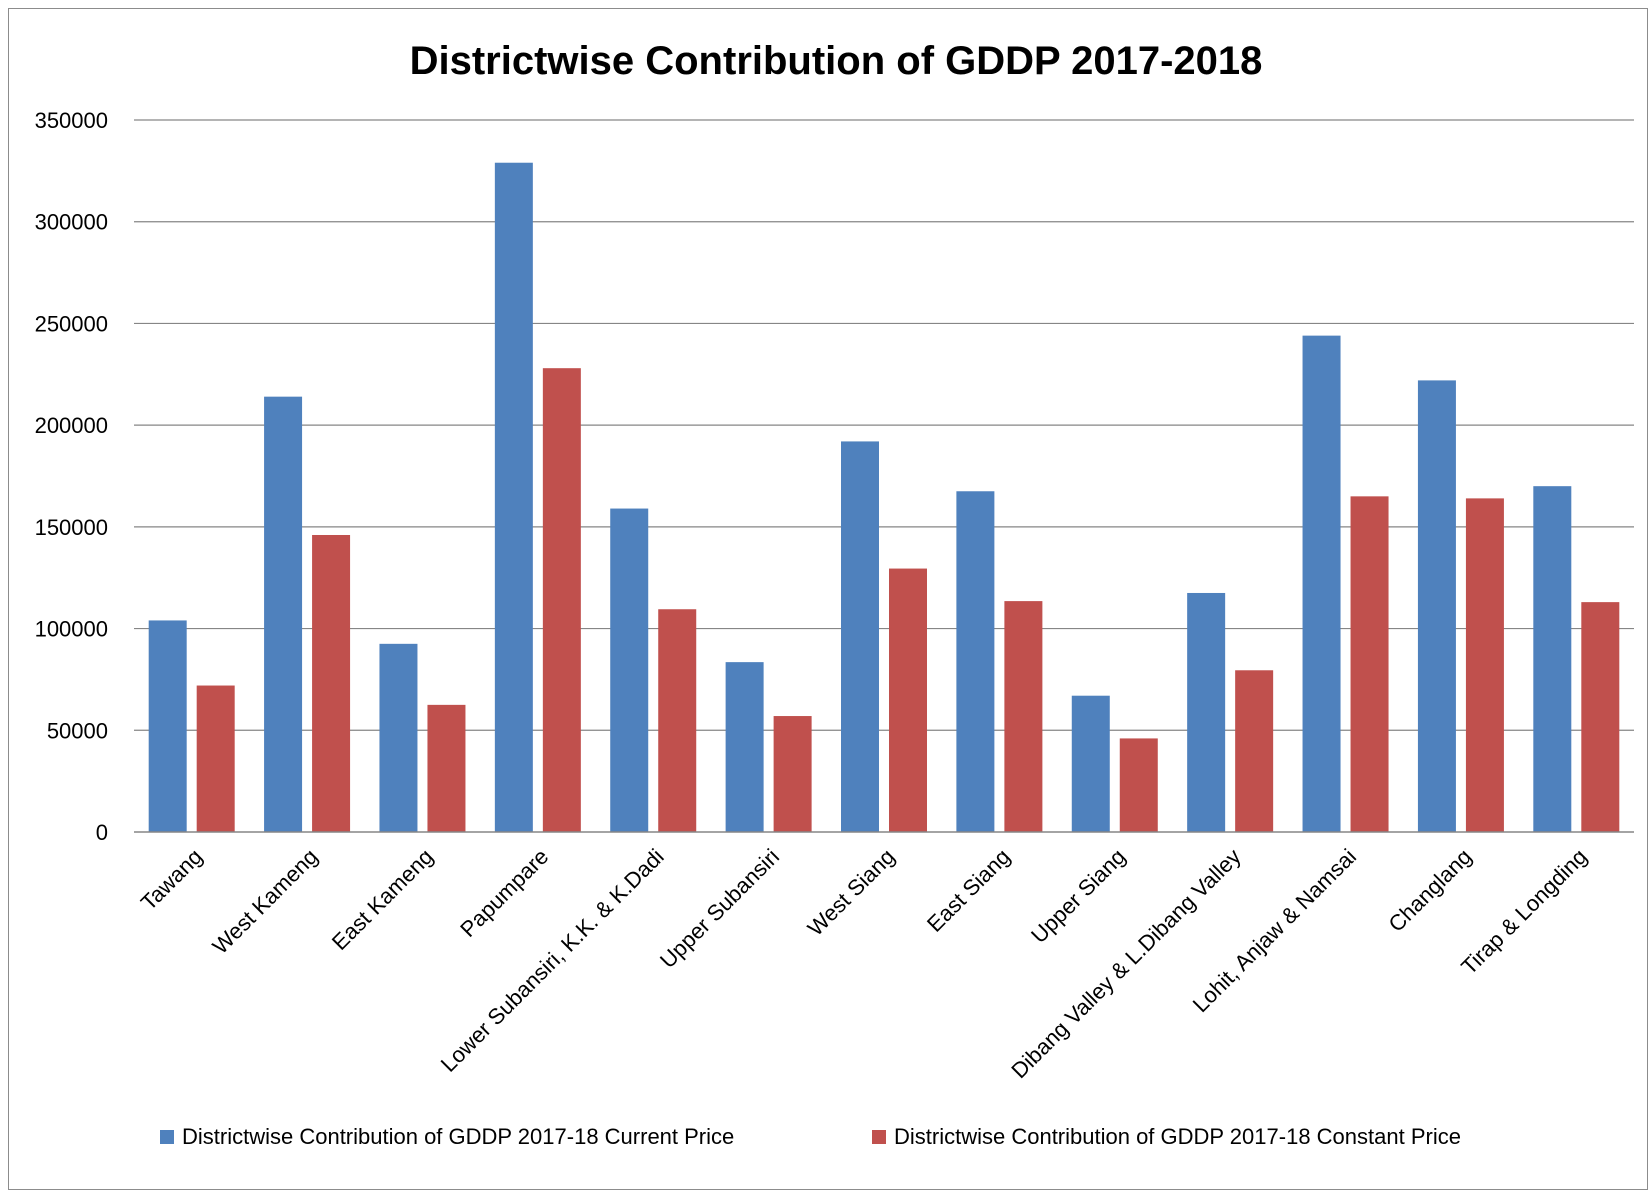  I want to click on y-tick-label: 200000, so click(71, 425).